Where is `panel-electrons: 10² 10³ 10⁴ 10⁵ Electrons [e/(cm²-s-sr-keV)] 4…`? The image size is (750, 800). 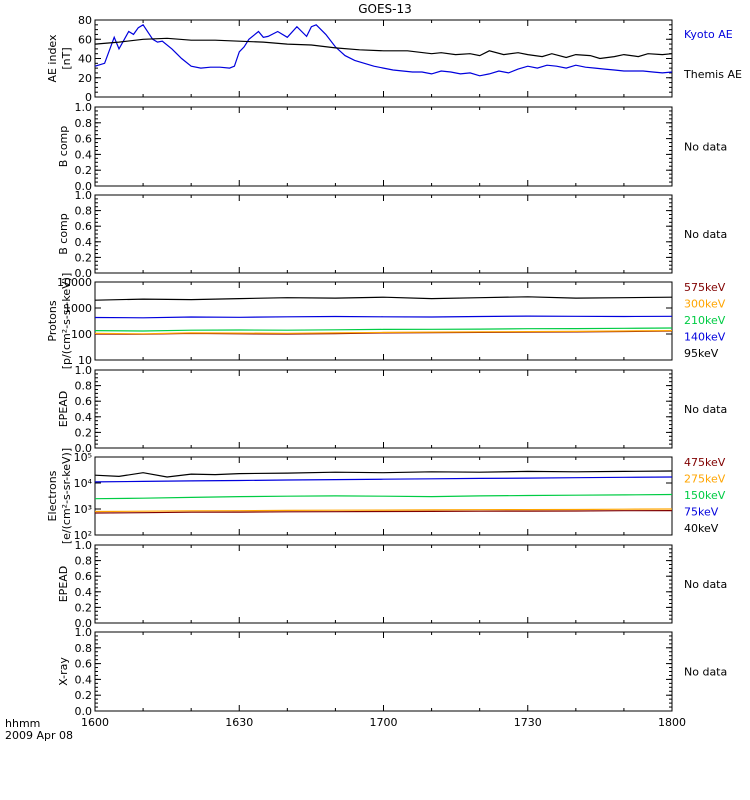 panel-electrons: 10² 10³ 10⁴ 10⁵ Electrons [e/(cm²-s-sr-keV)] 4… is located at coordinates (386, 496).